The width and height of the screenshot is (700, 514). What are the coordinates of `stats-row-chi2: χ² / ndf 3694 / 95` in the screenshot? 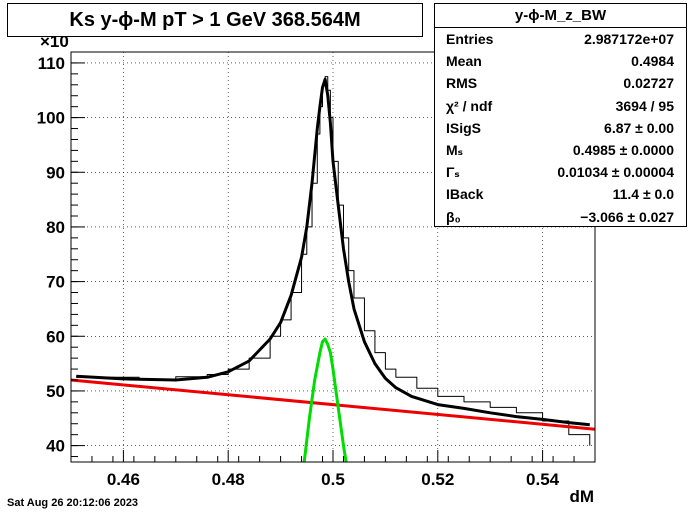 It's located at (560, 106).